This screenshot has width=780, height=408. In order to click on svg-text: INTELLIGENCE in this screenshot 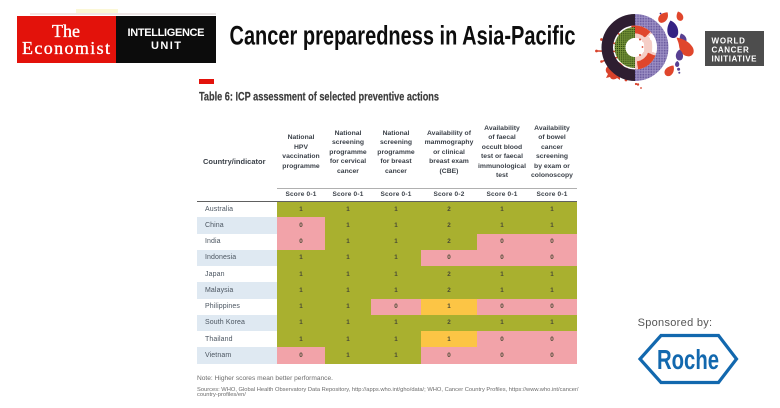, I will do `click(166, 33)`.